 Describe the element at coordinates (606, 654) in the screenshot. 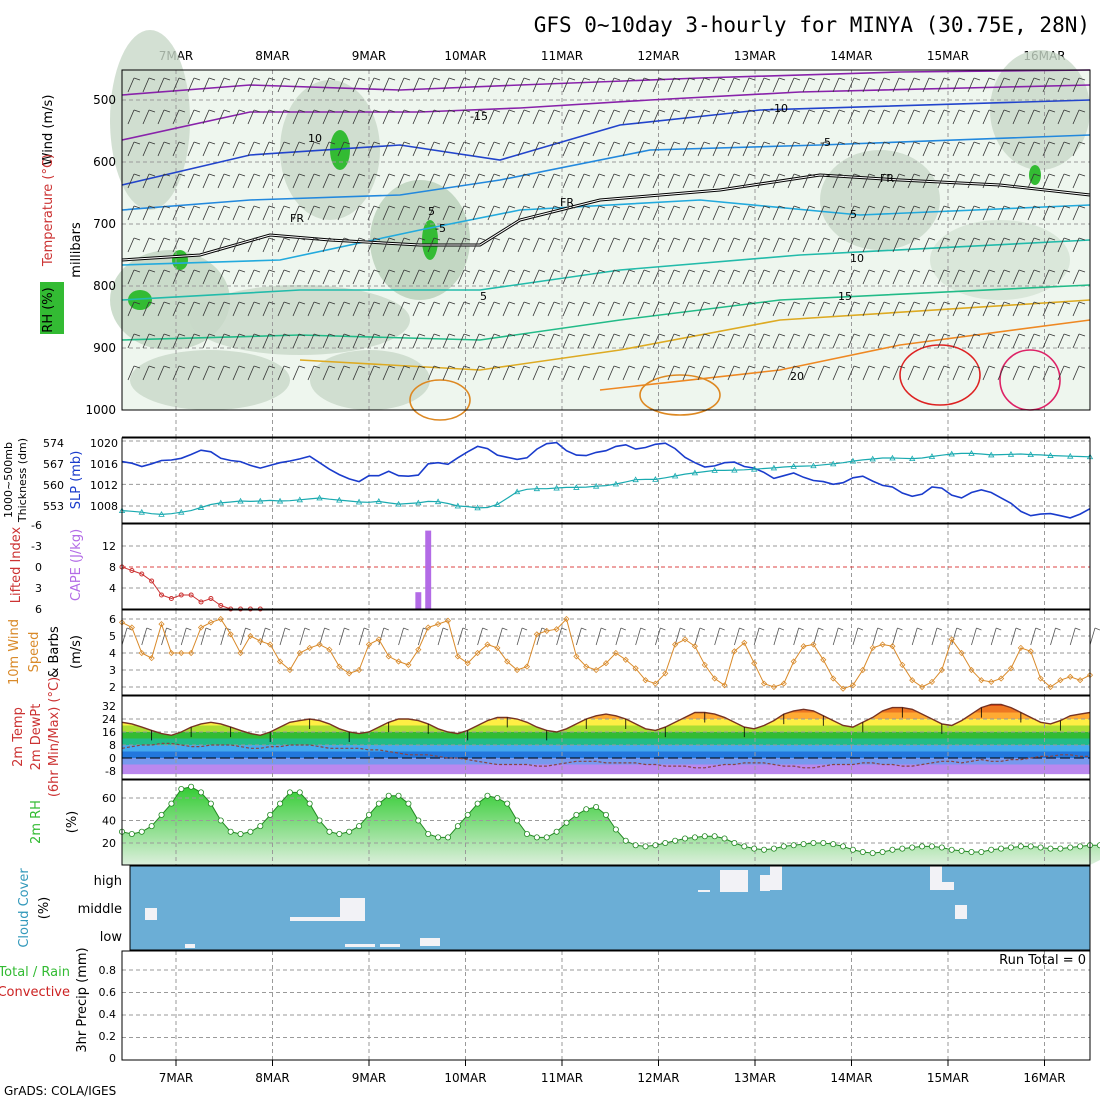

I see `wind-speed-line` at that location.